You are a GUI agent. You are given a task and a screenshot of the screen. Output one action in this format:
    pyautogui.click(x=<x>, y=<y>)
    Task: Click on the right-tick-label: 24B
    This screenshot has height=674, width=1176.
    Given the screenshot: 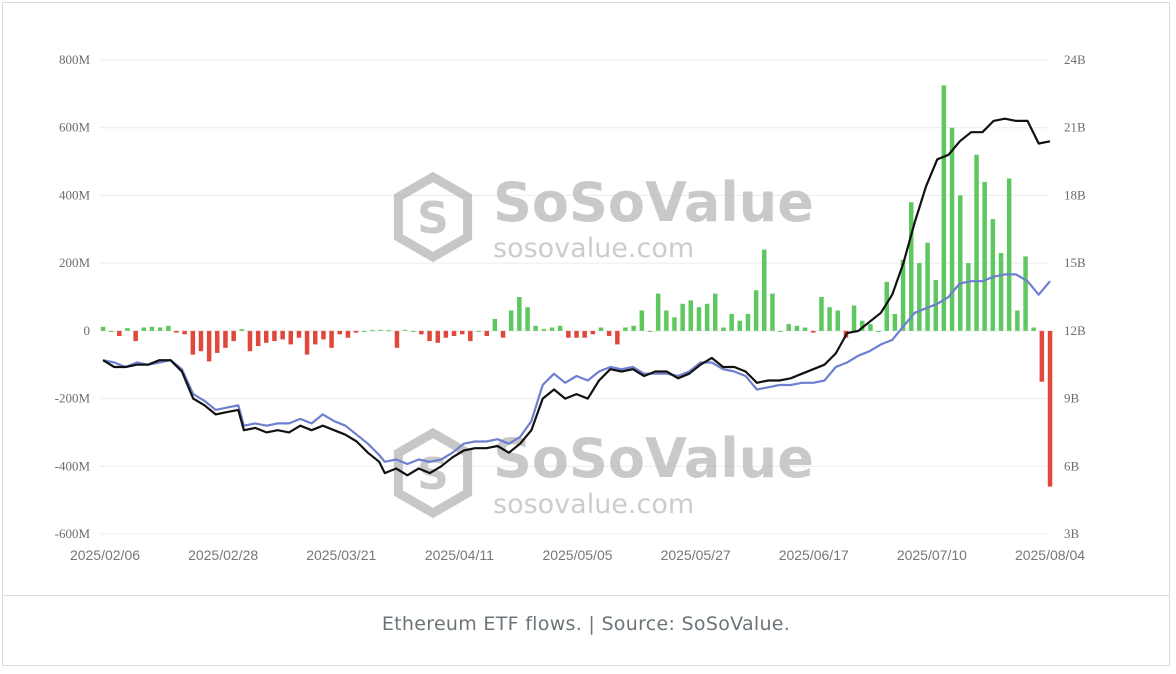 What is the action you would take?
    pyautogui.click(x=1075, y=59)
    